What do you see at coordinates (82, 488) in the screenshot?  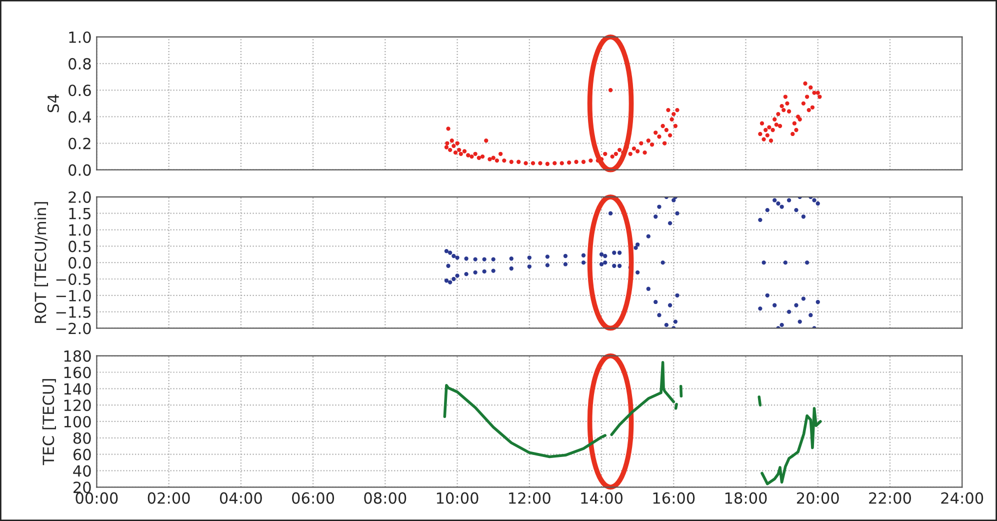 I see `y-tick-label: 20` at bounding box center [82, 488].